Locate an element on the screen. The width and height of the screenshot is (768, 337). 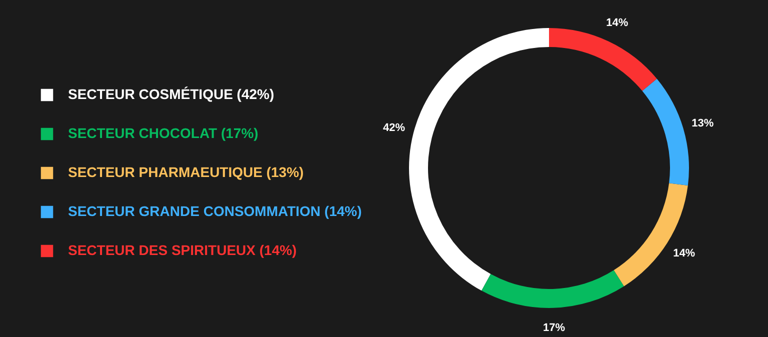
legend-label: SECTEUR PHARMAEUTIQUE (13%) is located at coordinates (186, 172).